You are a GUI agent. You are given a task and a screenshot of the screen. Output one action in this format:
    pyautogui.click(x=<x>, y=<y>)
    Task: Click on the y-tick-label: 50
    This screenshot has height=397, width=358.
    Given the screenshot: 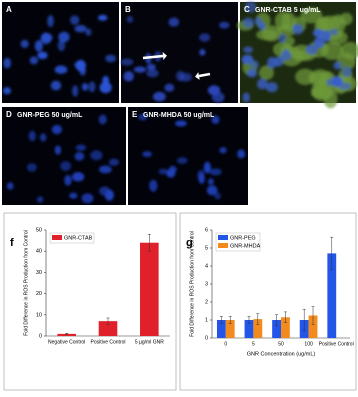 What is the action you would take?
    pyautogui.click(x=39, y=230)
    